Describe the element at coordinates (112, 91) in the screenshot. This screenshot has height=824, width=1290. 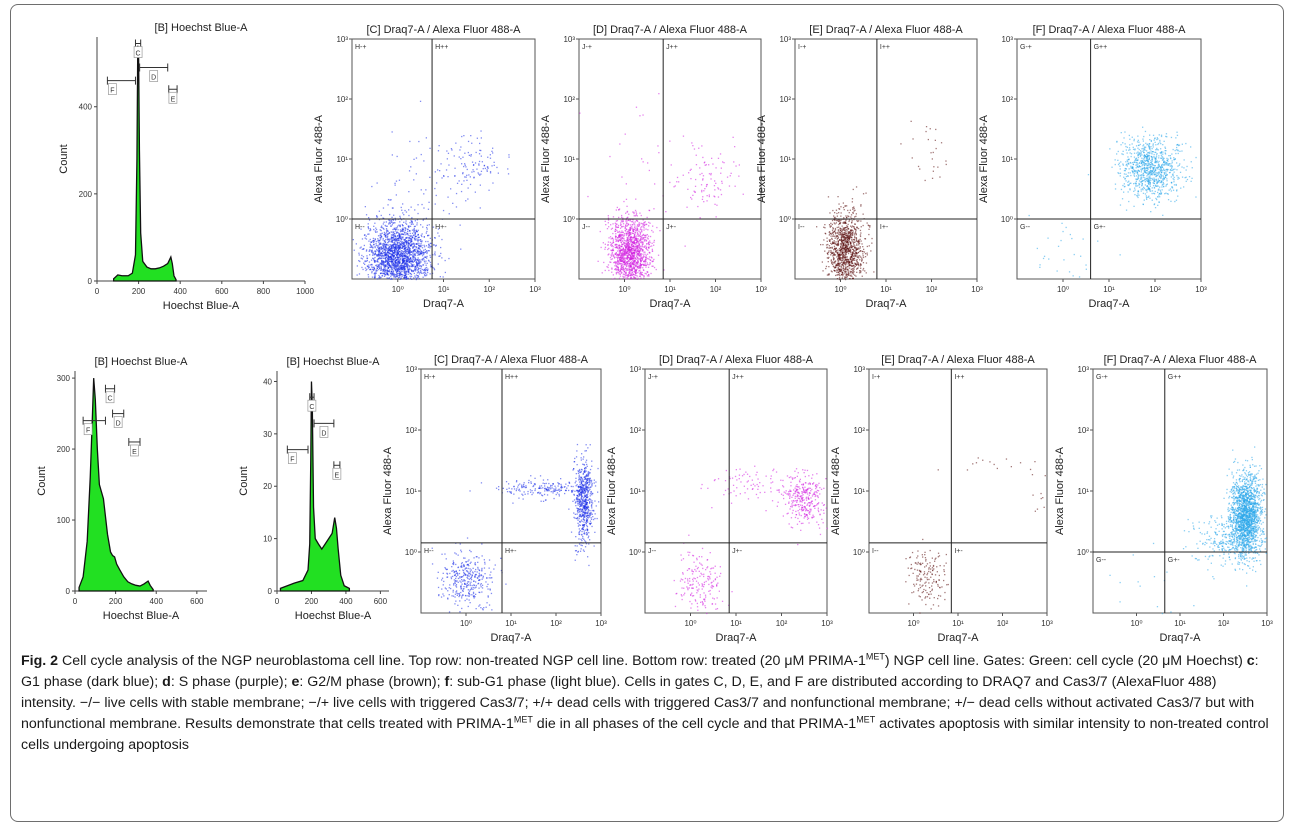
I see `gate-label-f: F` at that location.